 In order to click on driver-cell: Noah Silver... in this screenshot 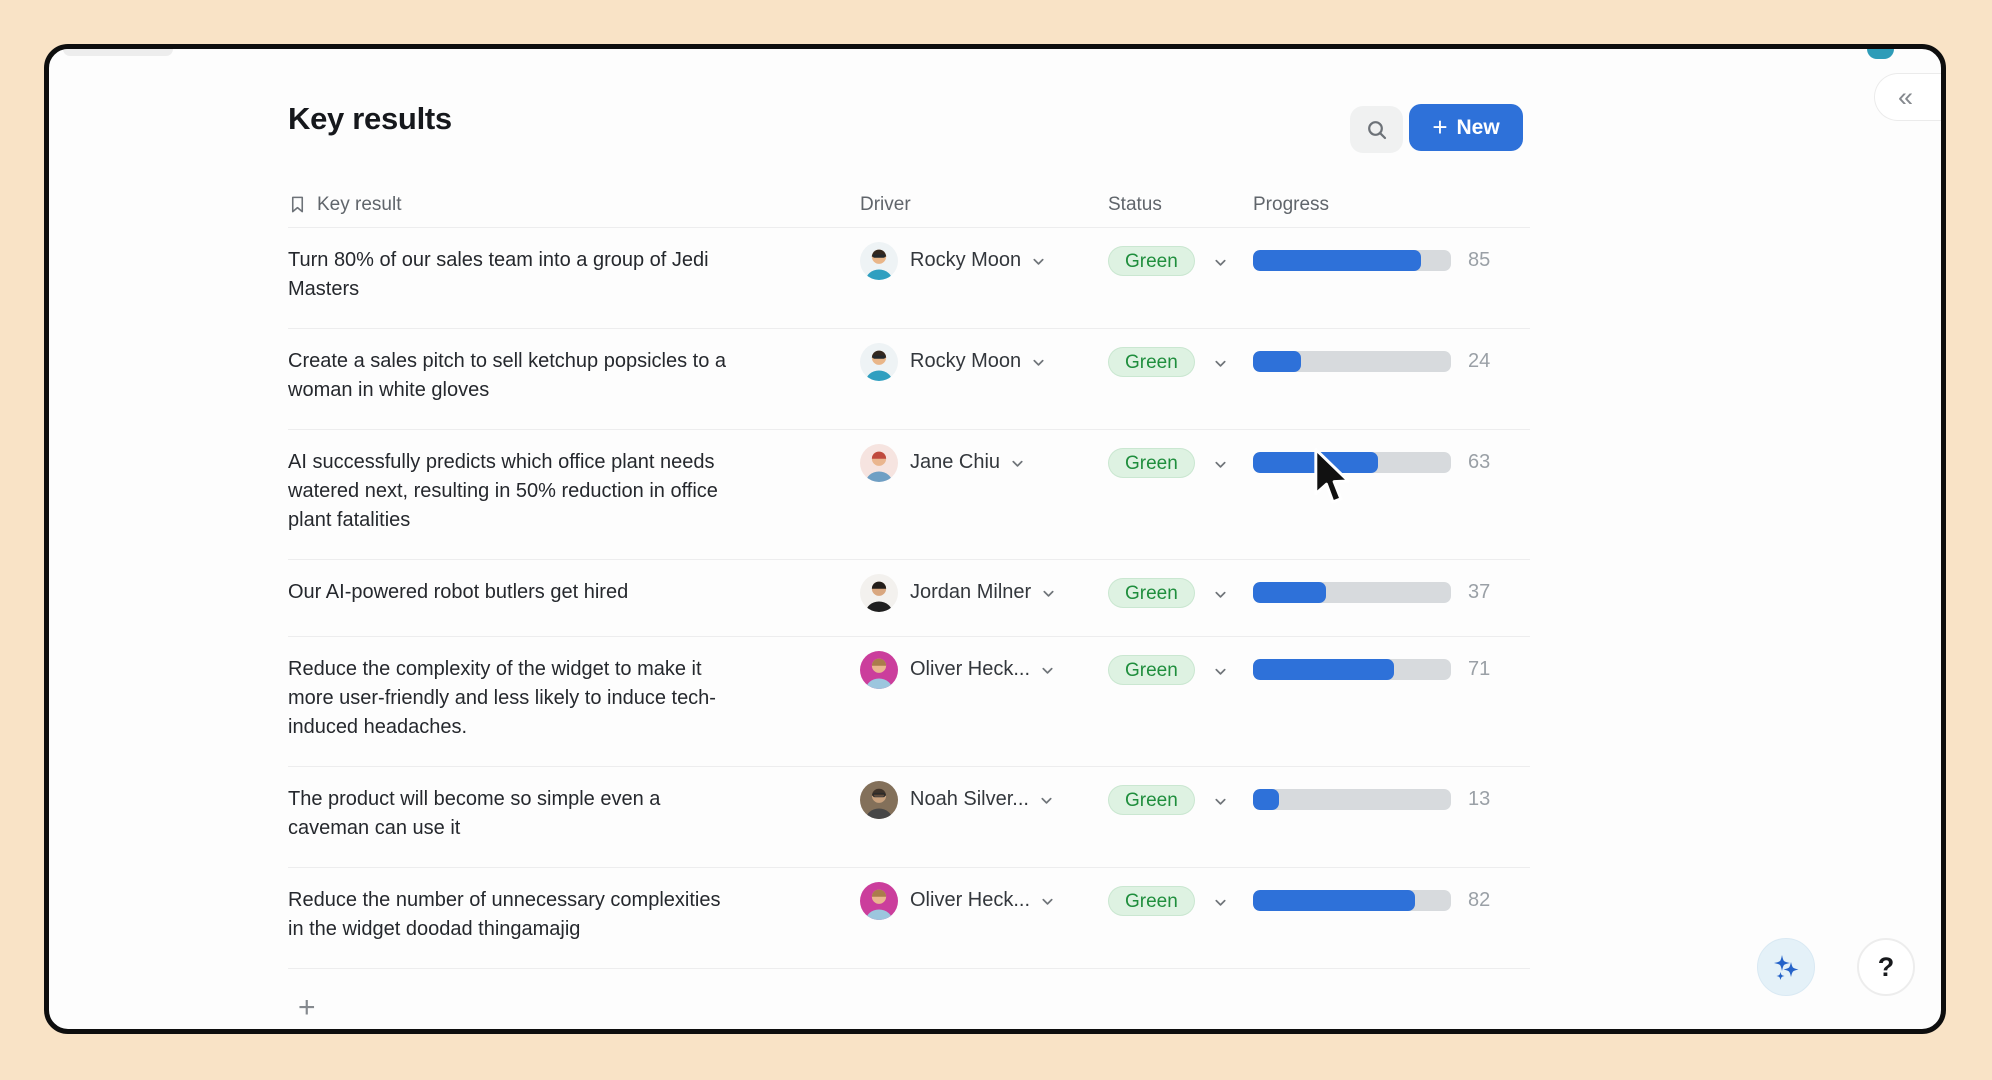, I will do `click(984, 812)`.